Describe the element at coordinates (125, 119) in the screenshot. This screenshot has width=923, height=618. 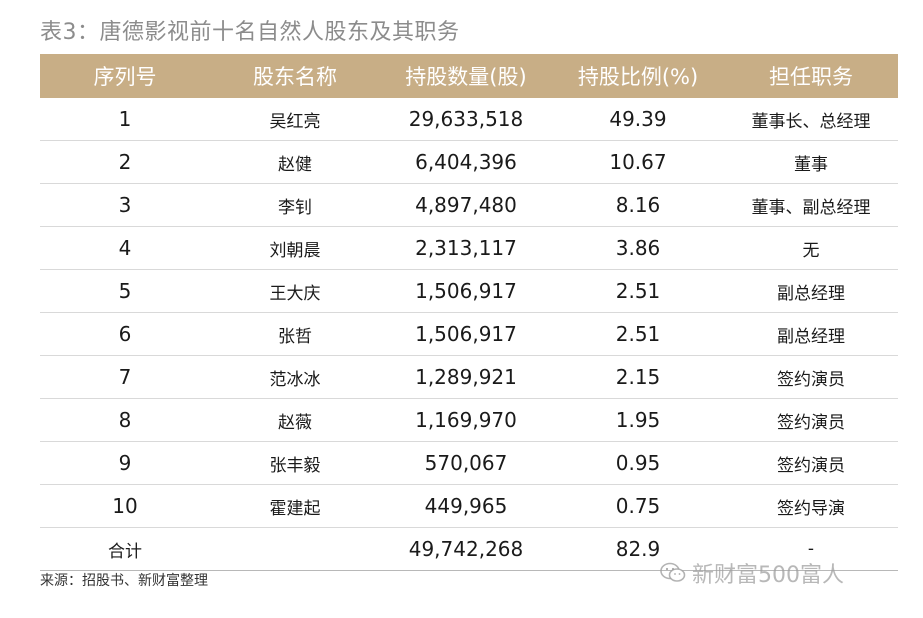
I see `cell-no: 1` at that location.